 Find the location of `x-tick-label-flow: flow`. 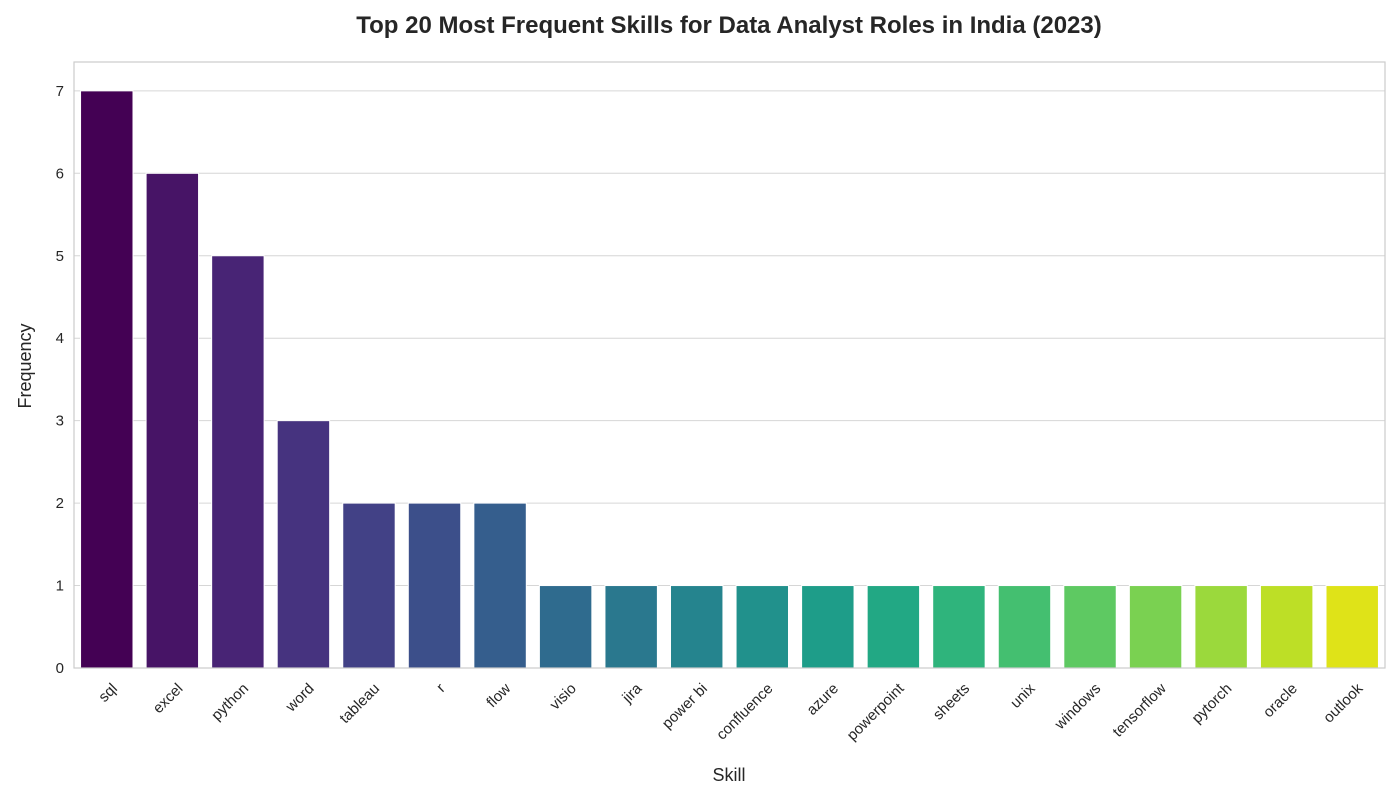

x-tick-label-flow: flow is located at coordinates (498, 695).